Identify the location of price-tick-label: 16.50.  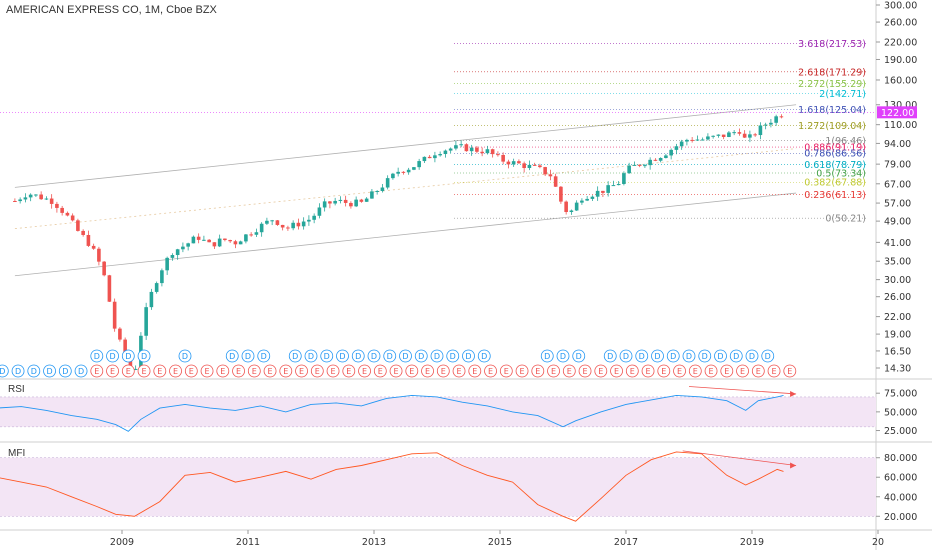
(897, 351).